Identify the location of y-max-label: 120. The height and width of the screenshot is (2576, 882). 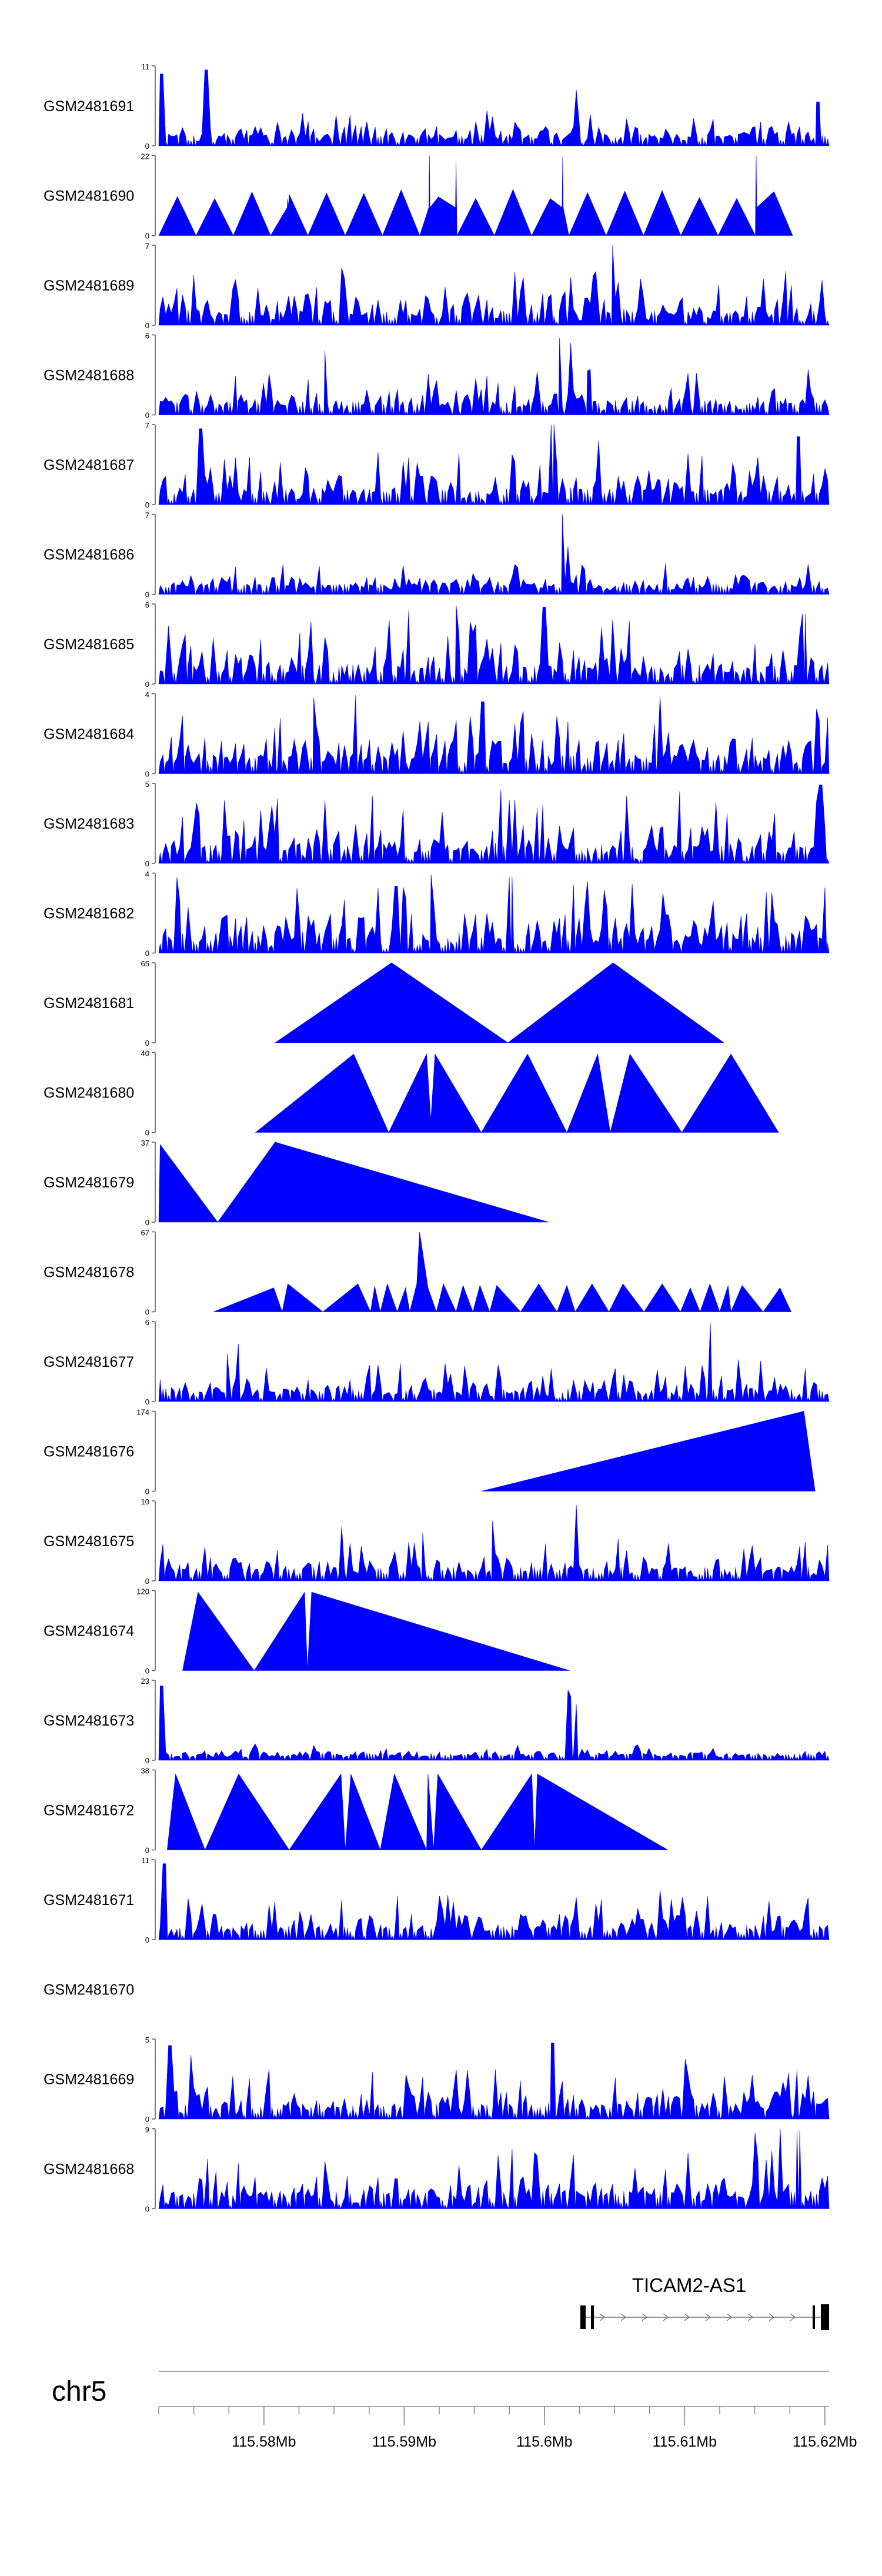
(142, 1591).